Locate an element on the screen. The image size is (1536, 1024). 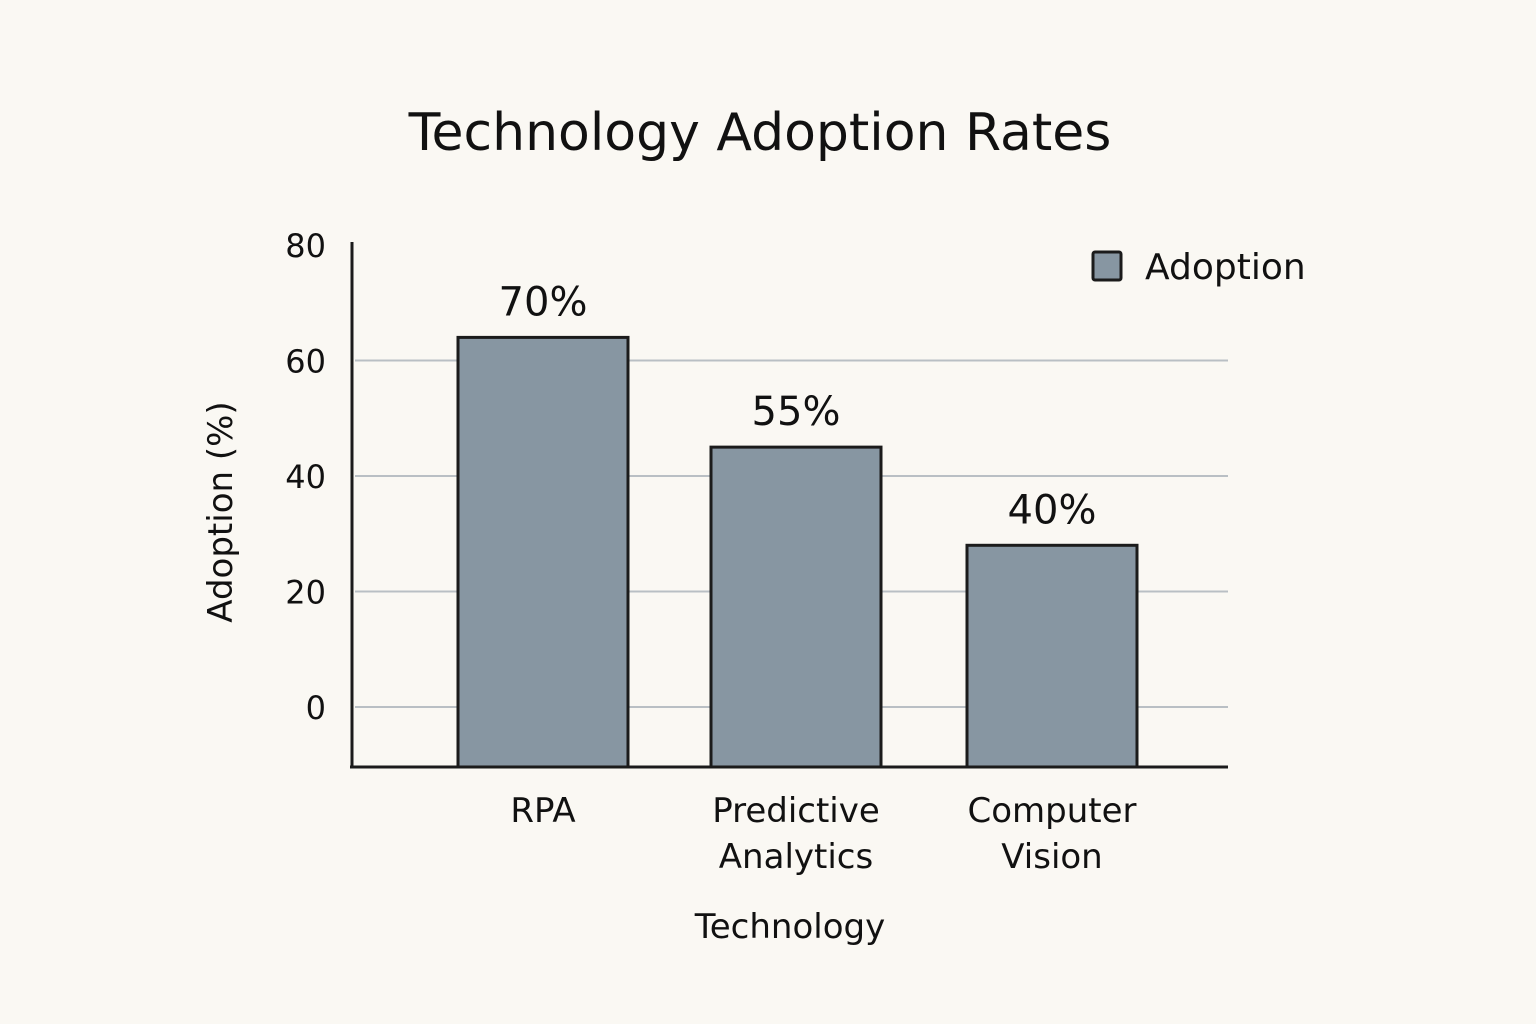
category-label: RPA is located at coordinates (542, 811).